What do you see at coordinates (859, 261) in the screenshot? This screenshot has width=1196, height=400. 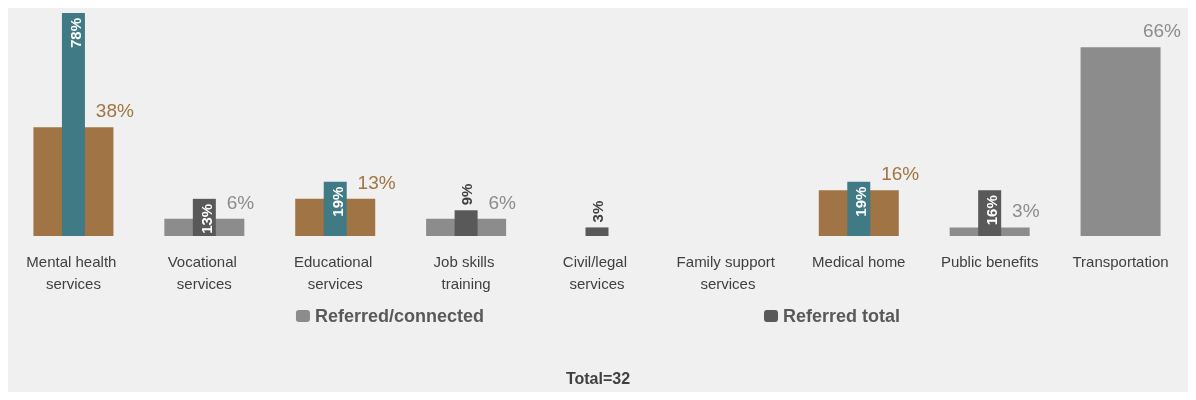 I see `x-tick-label: Medical home` at bounding box center [859, 261].